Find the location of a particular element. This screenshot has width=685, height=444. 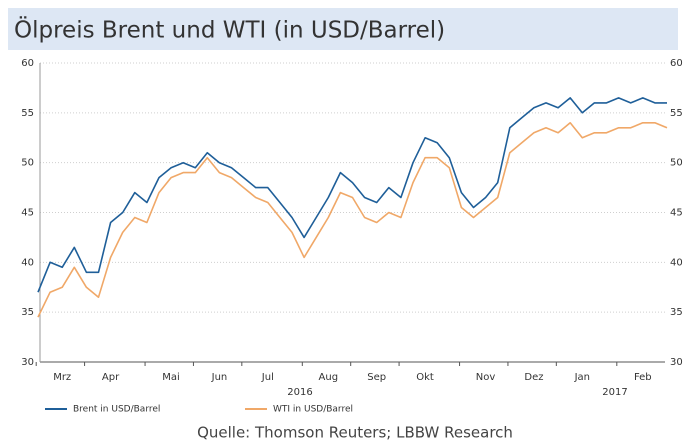

y-tick-label: 50 is located at coordinates (27, 163).